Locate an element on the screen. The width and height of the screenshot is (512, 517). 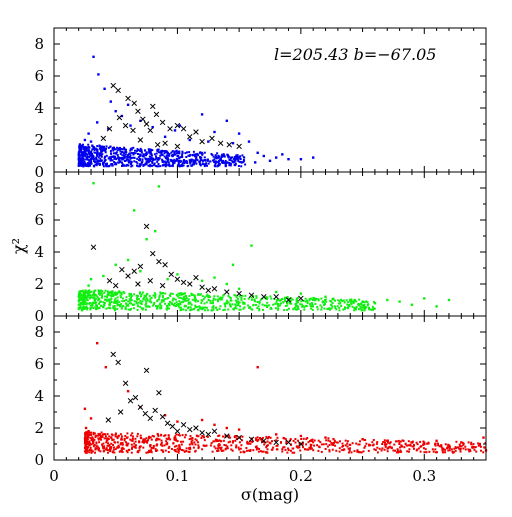
y-tick-label: 0 is located at coordinates (39, 316).